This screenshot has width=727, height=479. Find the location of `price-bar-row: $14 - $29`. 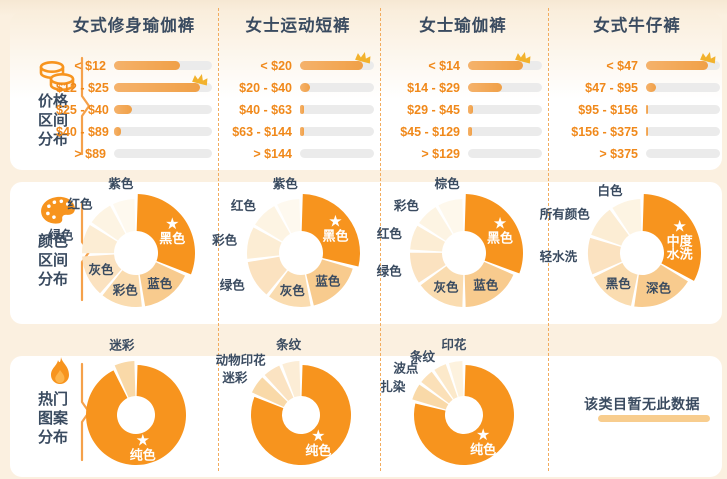

price-bar-row: $14 - $29 is located at coordinates (463, 87).